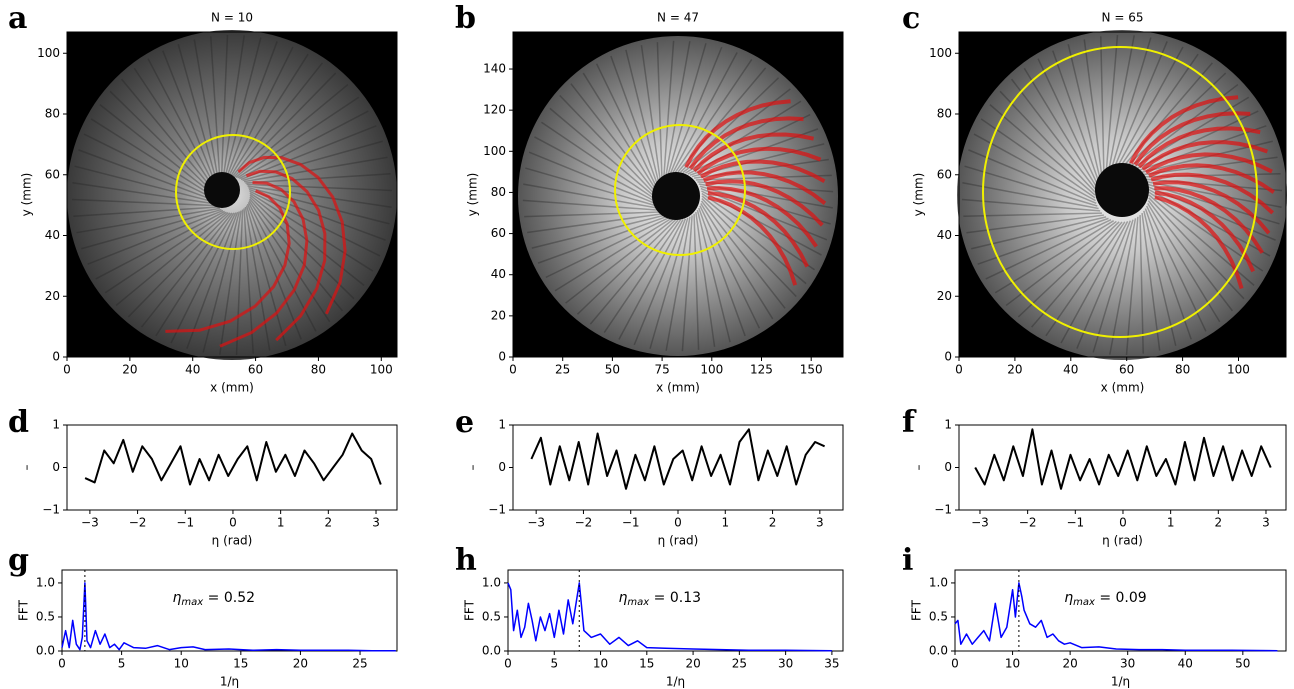 This screenshot has height=689, width=1294. What do you see at coordinates (631, 523) in the screenshot?
I see `x-tick-label: −1` at bounding box center [631, 523].